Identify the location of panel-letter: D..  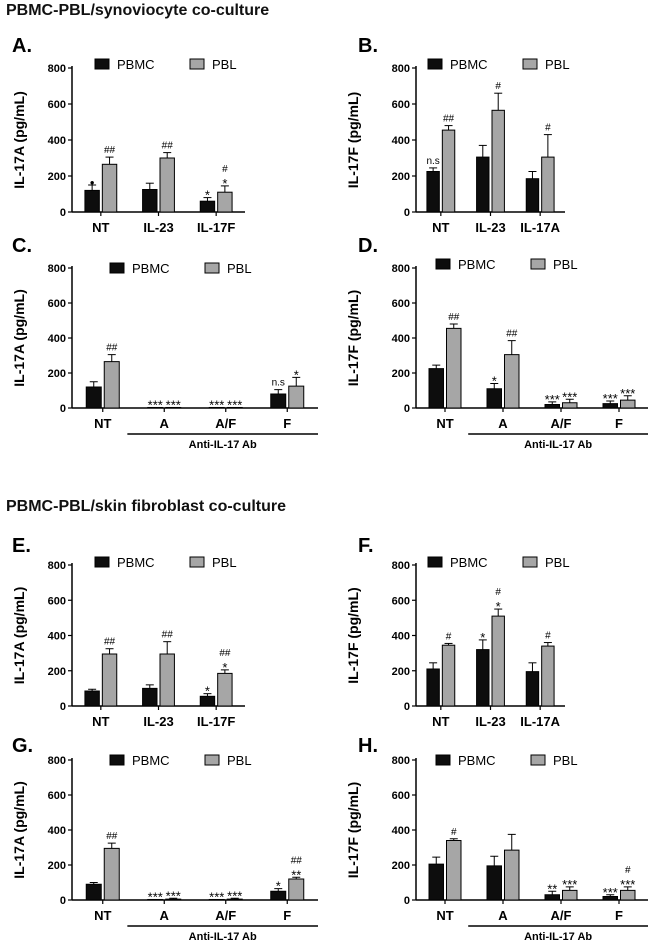
(368, 246).